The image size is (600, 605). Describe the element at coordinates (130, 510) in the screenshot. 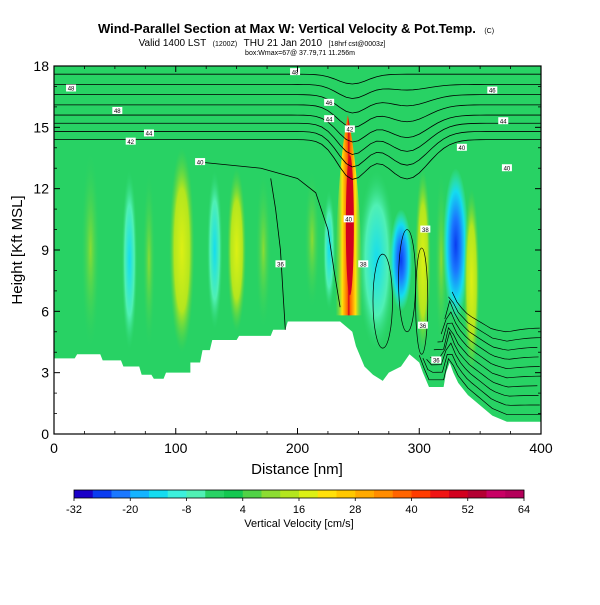

I see `colorbar-tick-label: -20` at that location.